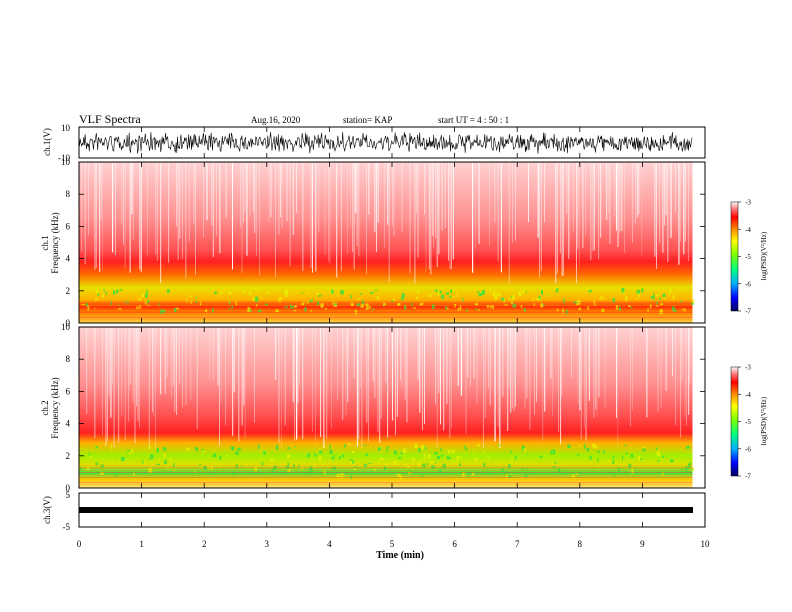 Image resolution: width=792 pixels, height=612 pixels. What do you see at coordinates (141, 544) in the screenshot?
I see `x-tick-label: 1` at bounding box center [141, 544].